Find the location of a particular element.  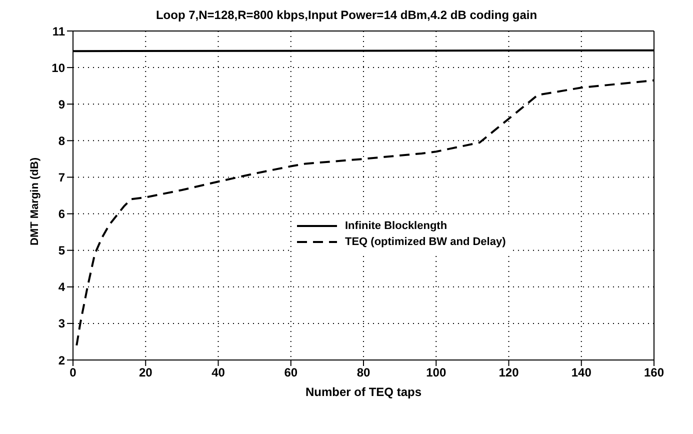

y-tick-label: 11 is located at coordinates (59, 31).